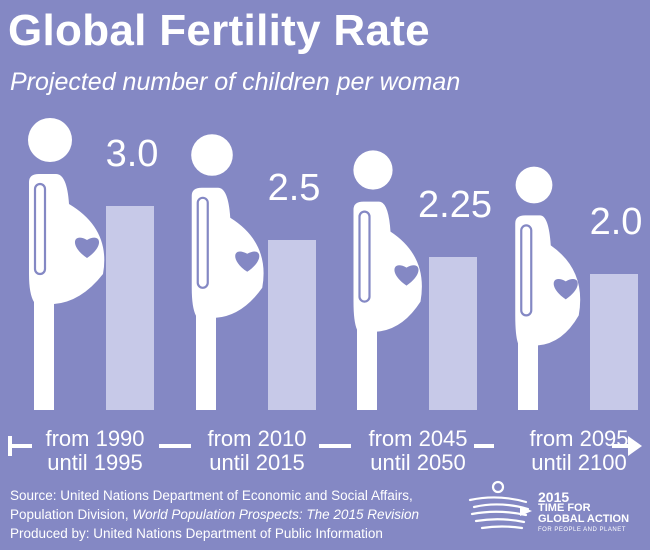 Image resolution: width=650 pixels, height=550 pixels. I want to click on category-label-line-2: until 2015, so click(256, 462).